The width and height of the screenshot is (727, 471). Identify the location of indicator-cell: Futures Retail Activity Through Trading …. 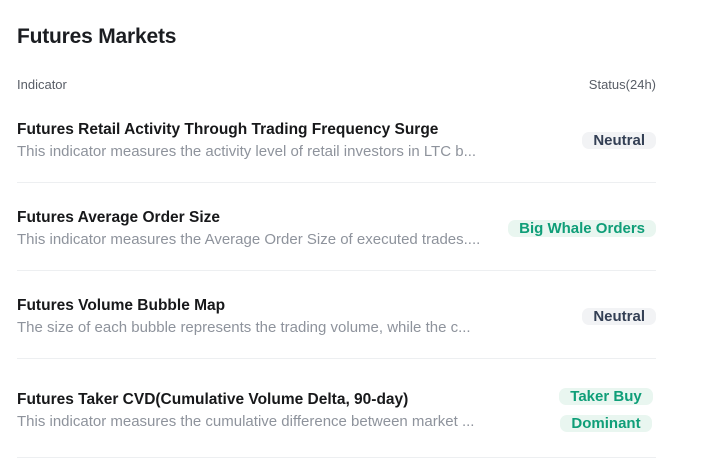
(246, 140).